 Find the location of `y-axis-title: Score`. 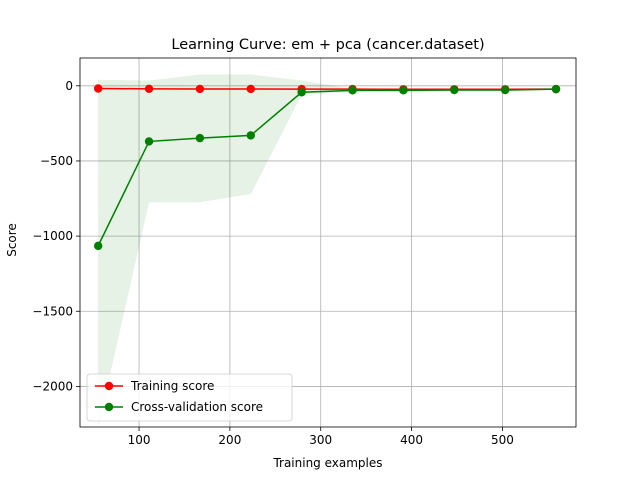

y-axis-title: Score is located at coordinates (12, 240).